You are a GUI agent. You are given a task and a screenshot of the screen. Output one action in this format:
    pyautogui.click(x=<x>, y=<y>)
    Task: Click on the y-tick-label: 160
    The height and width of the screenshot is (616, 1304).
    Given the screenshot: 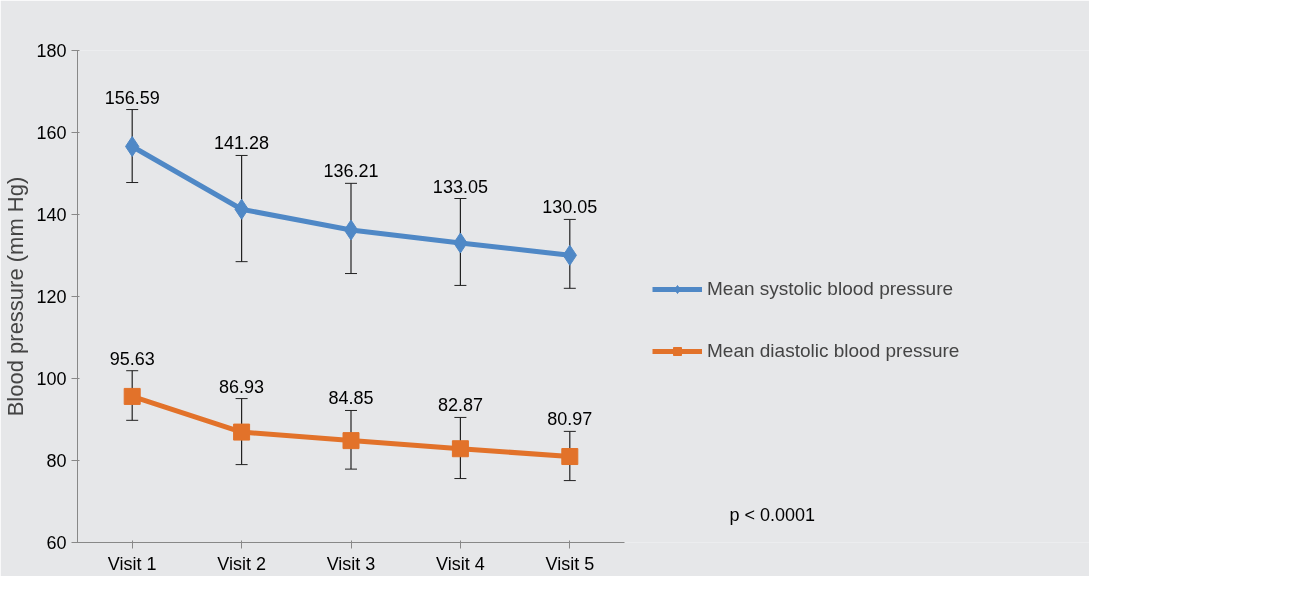 What is the action you would take?
    pyautogui.click(x=51, y=133)
    